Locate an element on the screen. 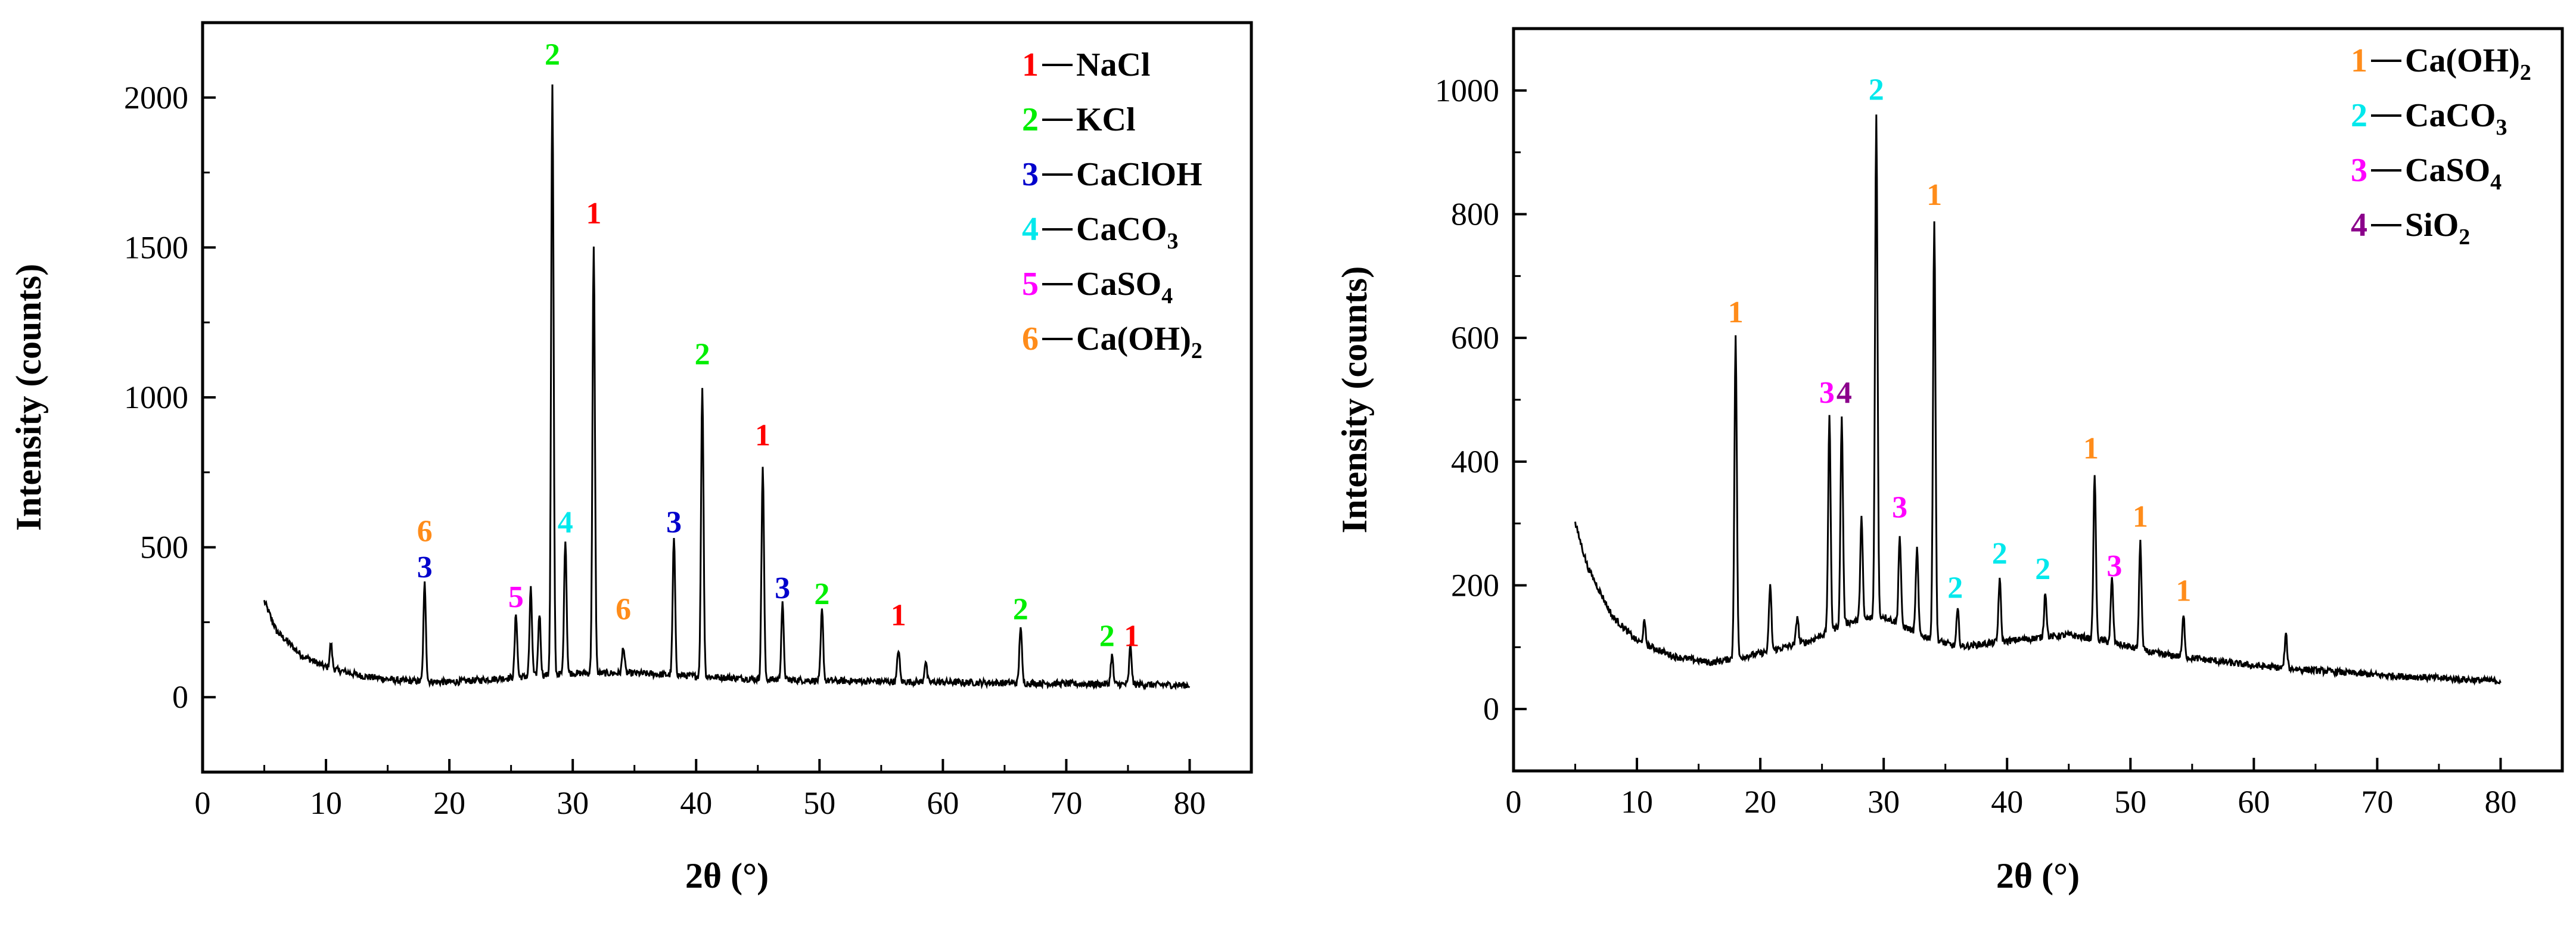  y-tick-label: 600 is located at coordinates (1475, 338).